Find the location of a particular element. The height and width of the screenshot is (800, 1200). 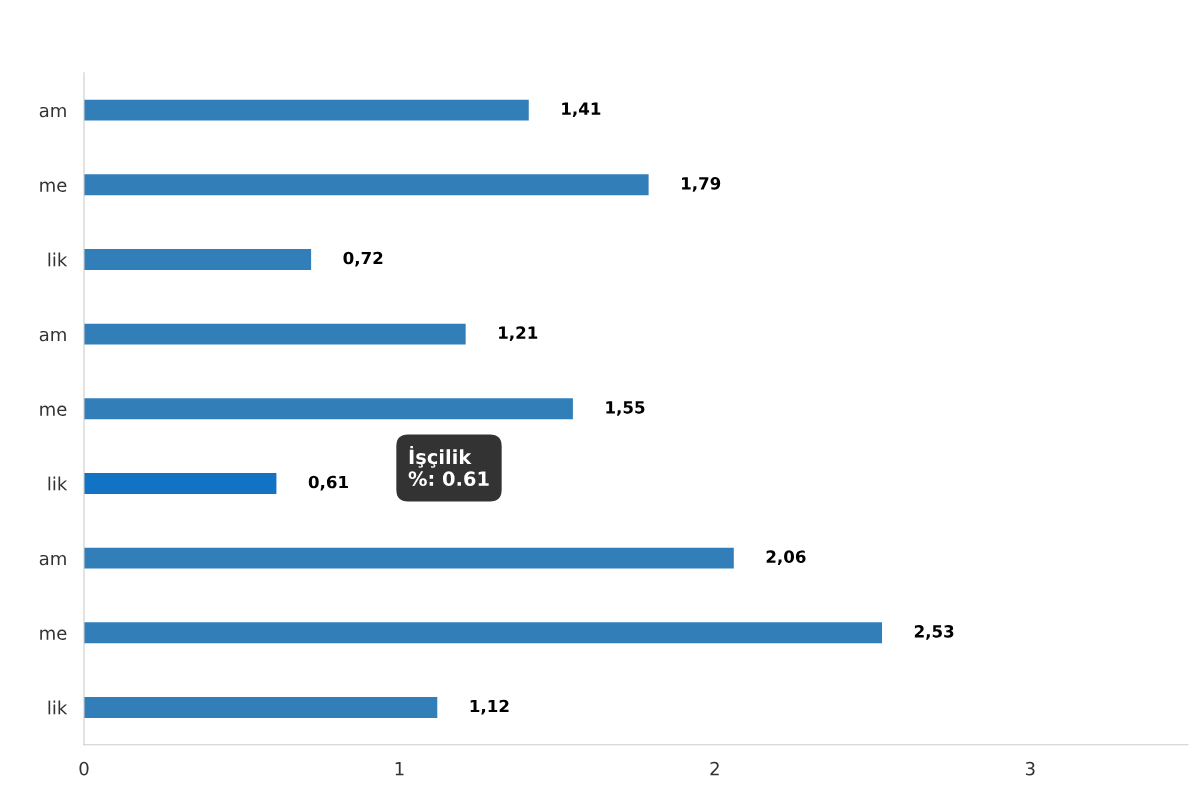

annotation: İşçilik %: 0.61 is located at coordinates (448, 466).